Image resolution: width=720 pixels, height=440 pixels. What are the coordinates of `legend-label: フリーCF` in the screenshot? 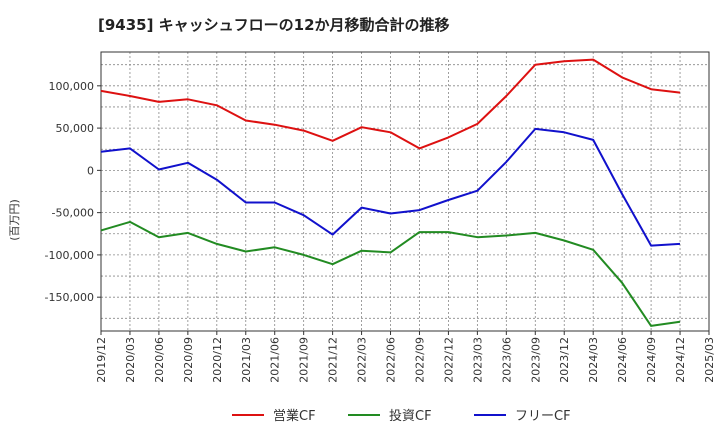 It's located at (543, 416).